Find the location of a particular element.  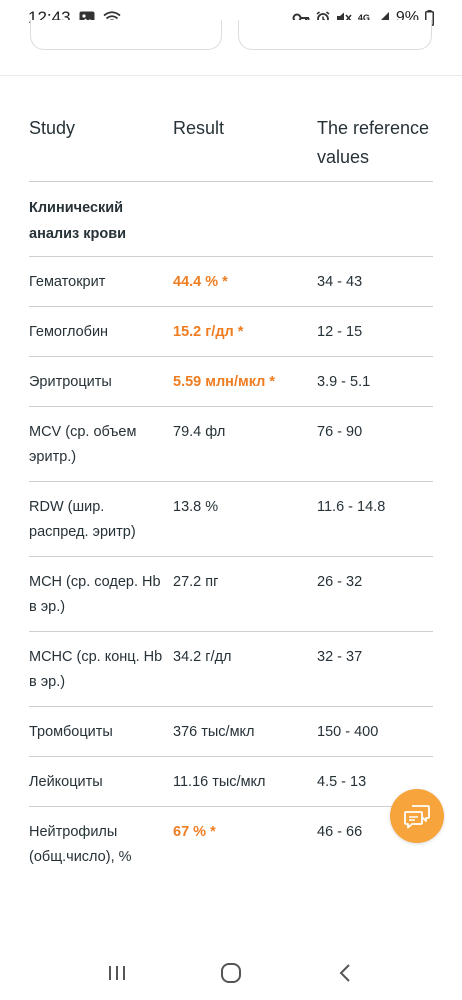

row-result: 27.2 пг is located at coordinates (196, 582).